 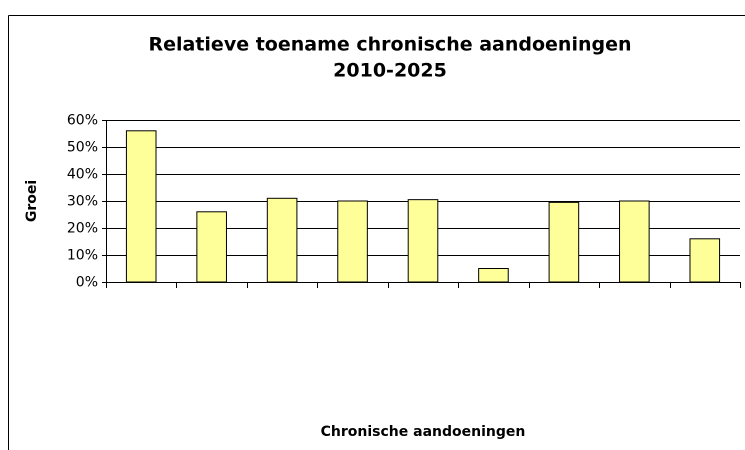 I want to click on y-tick-label: 0%, so click(x=87, y=283).